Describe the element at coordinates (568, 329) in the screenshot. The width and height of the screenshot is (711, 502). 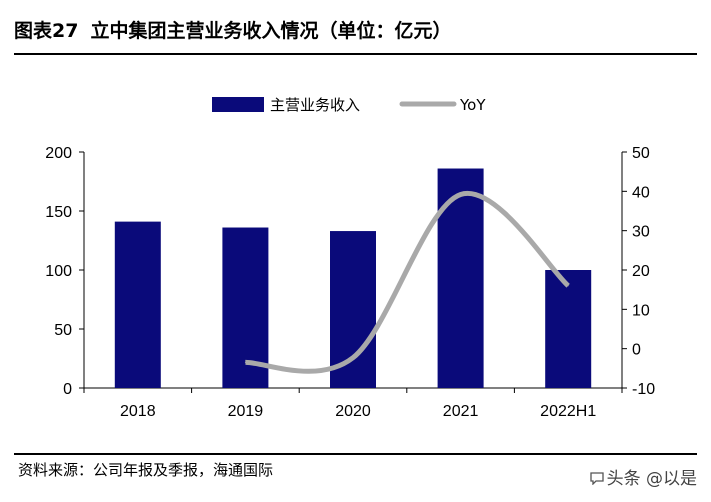
I see `bar-2022h1` at that location.